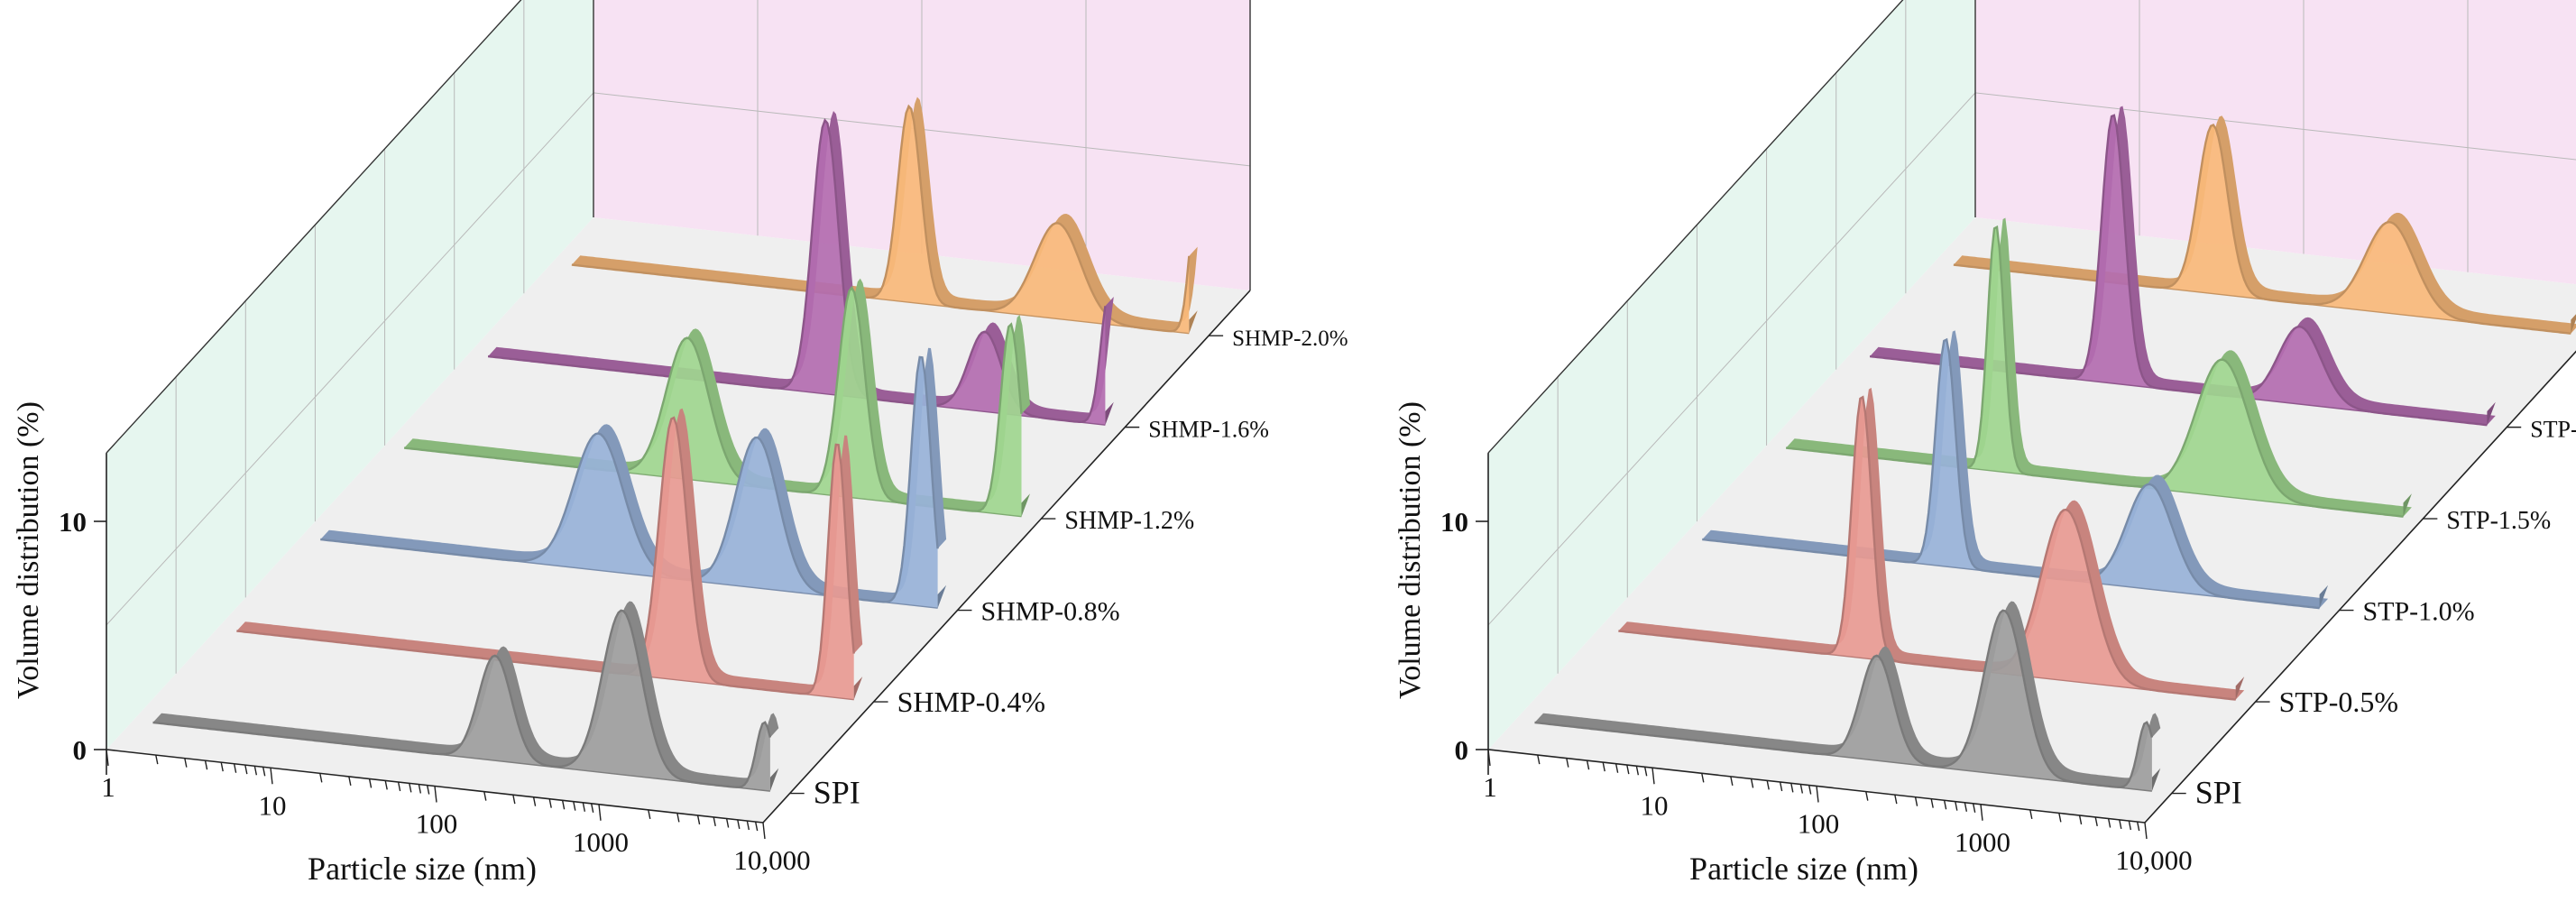  Describe the element at coordinates (971, 702) in the screenshot. I see `series-label: SHMP-0.4%` at that location.